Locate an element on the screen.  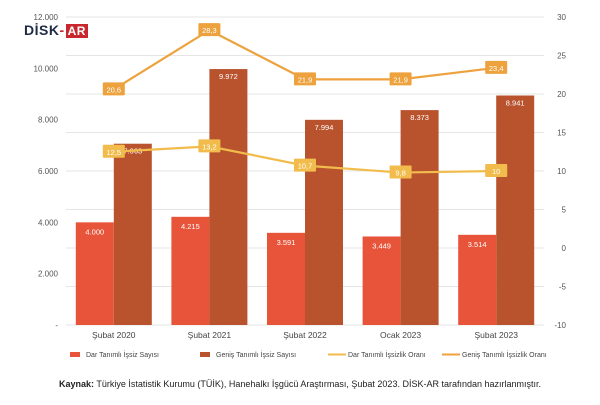
bar-value-label: 3.514 is located at coordinates (477, 244).